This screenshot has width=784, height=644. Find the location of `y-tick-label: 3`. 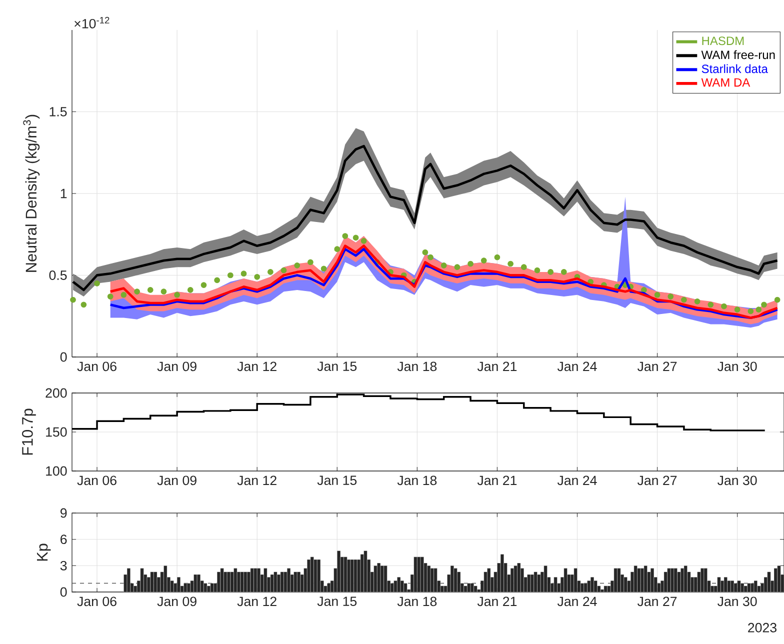

y-tick-label: 3 is located at coordinates (63, 565).